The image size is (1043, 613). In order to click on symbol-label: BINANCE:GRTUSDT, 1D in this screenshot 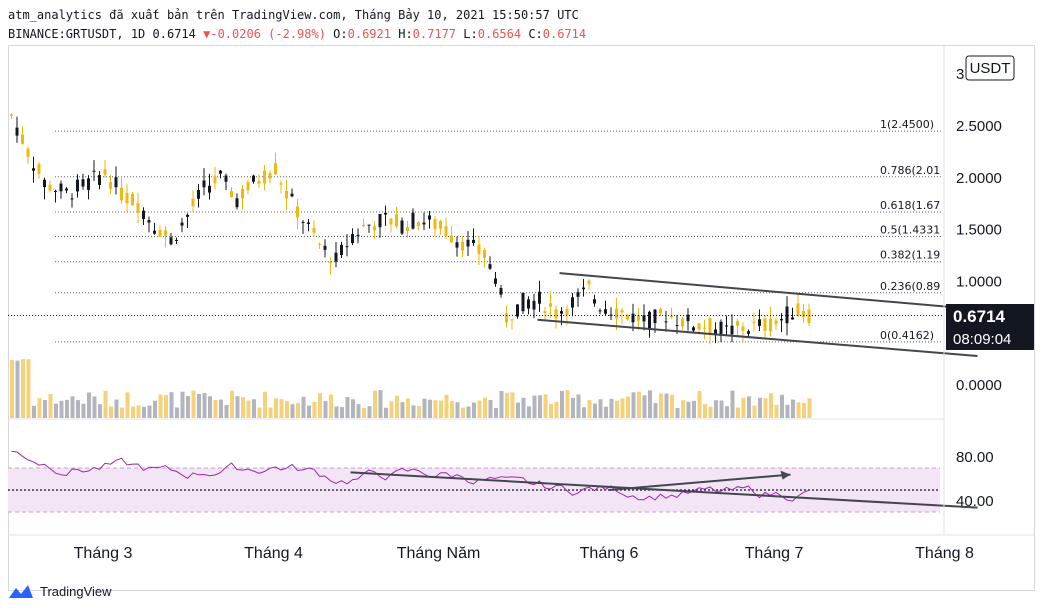, I will do `click(77, 34)`.